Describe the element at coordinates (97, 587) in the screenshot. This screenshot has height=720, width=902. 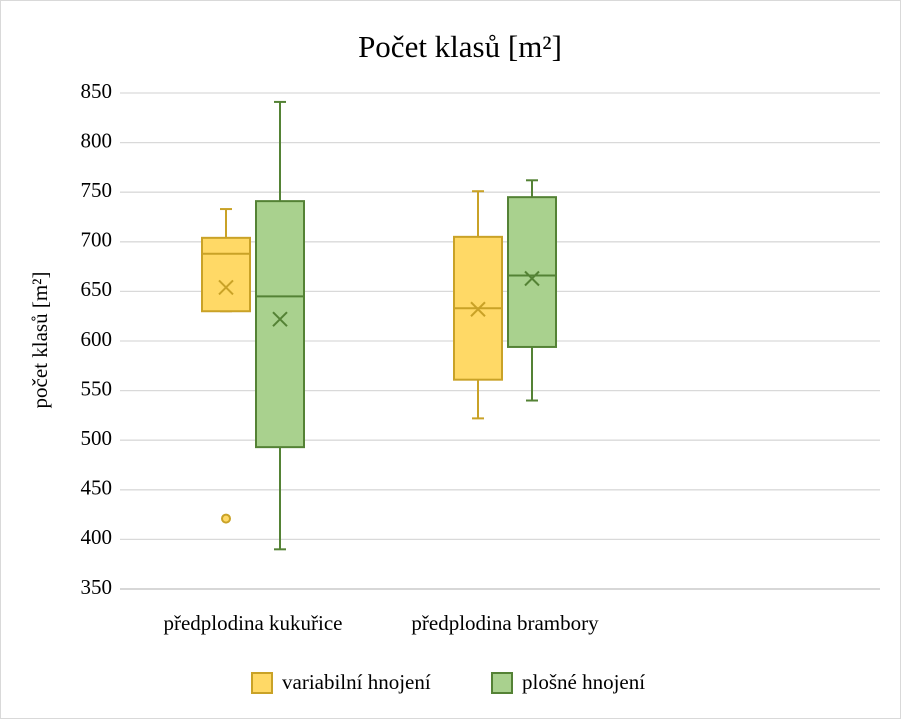
I see `y-tick-label: 350` at that location.